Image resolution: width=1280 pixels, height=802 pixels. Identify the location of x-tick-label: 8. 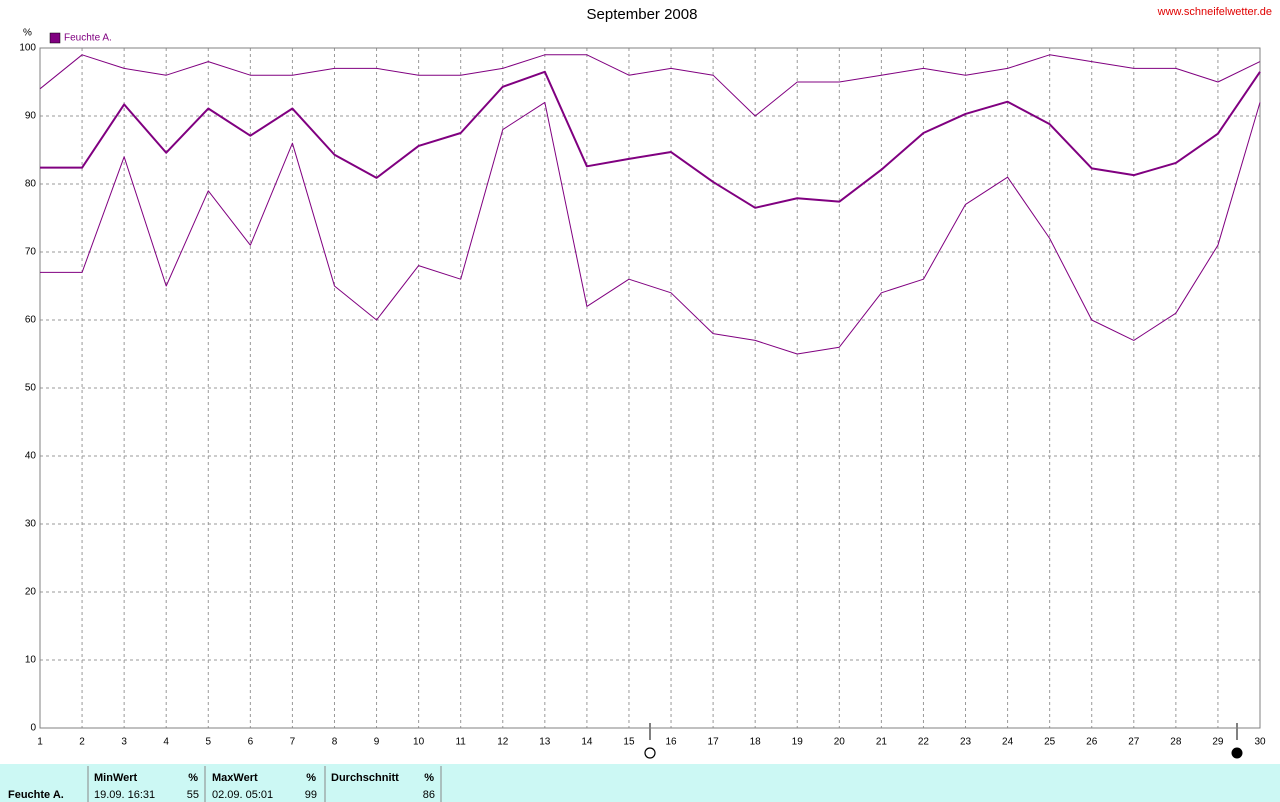
(335, 742).